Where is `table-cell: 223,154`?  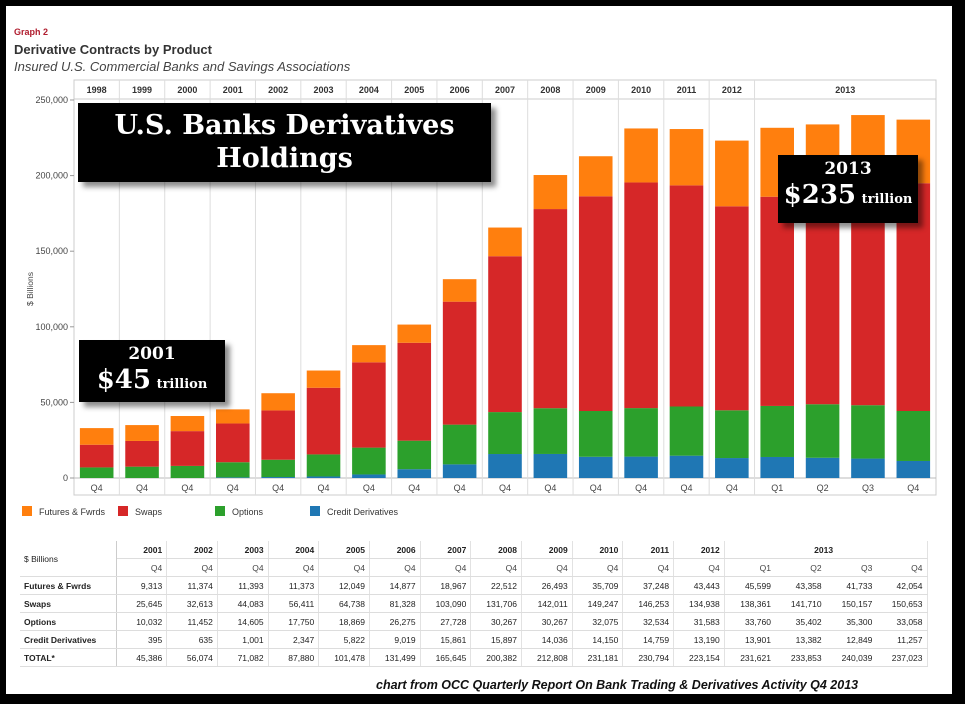 table-cell: 223,154 is located at coordinates (699, 657).